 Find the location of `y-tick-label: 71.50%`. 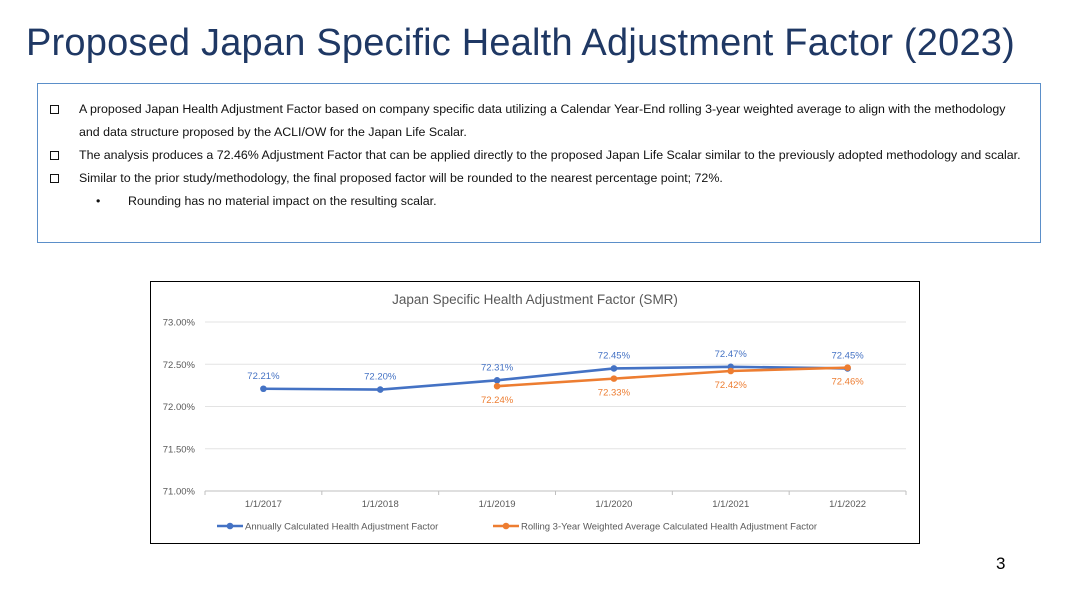

y-tick-label: 71.50% is located at coordinates (179, 449).